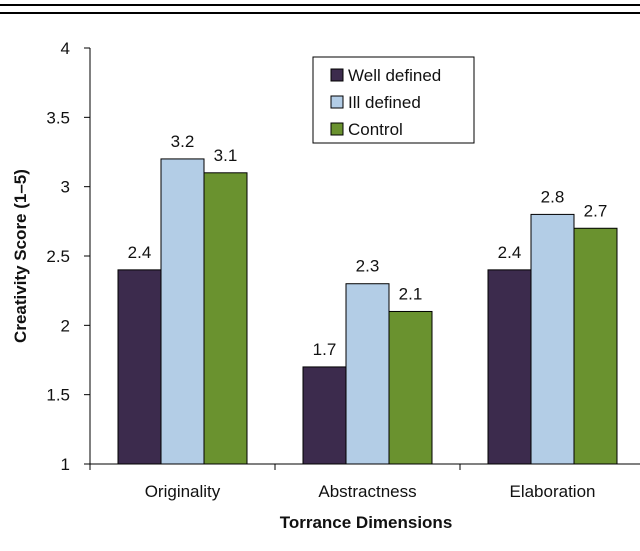 This screenshot has width=640, height=551. What do you see at coordinates (552, 339) in the screenshot?
I see `bar-ill-defined-elaboration` at bounding box center [552, 339].